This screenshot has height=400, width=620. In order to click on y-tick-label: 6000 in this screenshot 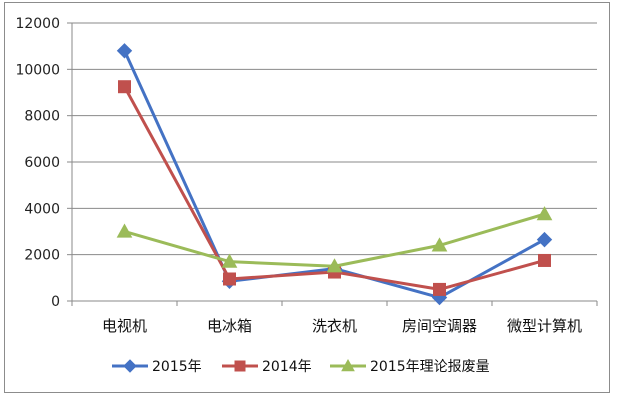, I will do `click(42, 163)`.